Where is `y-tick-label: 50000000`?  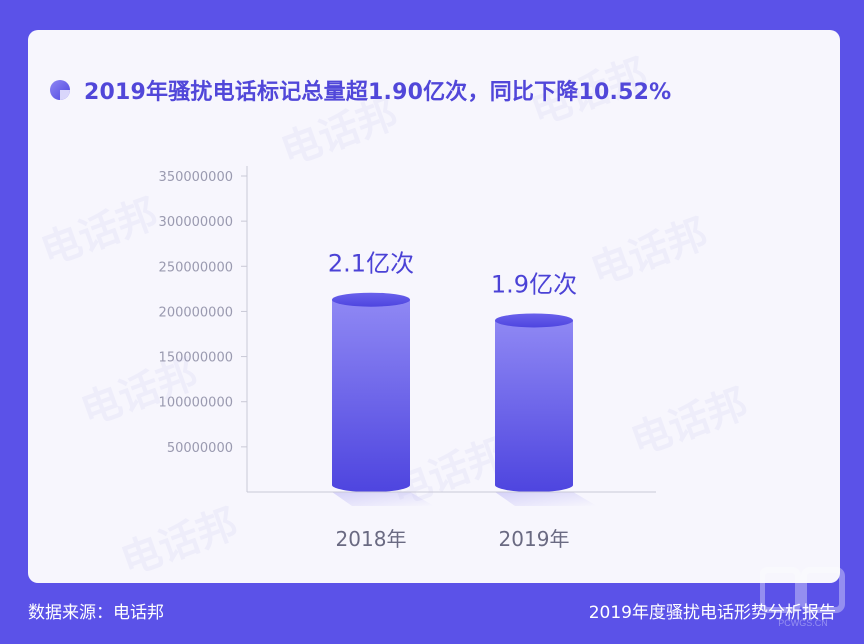 y-tick-label: 50000000 is located at coordinates (200, 448).